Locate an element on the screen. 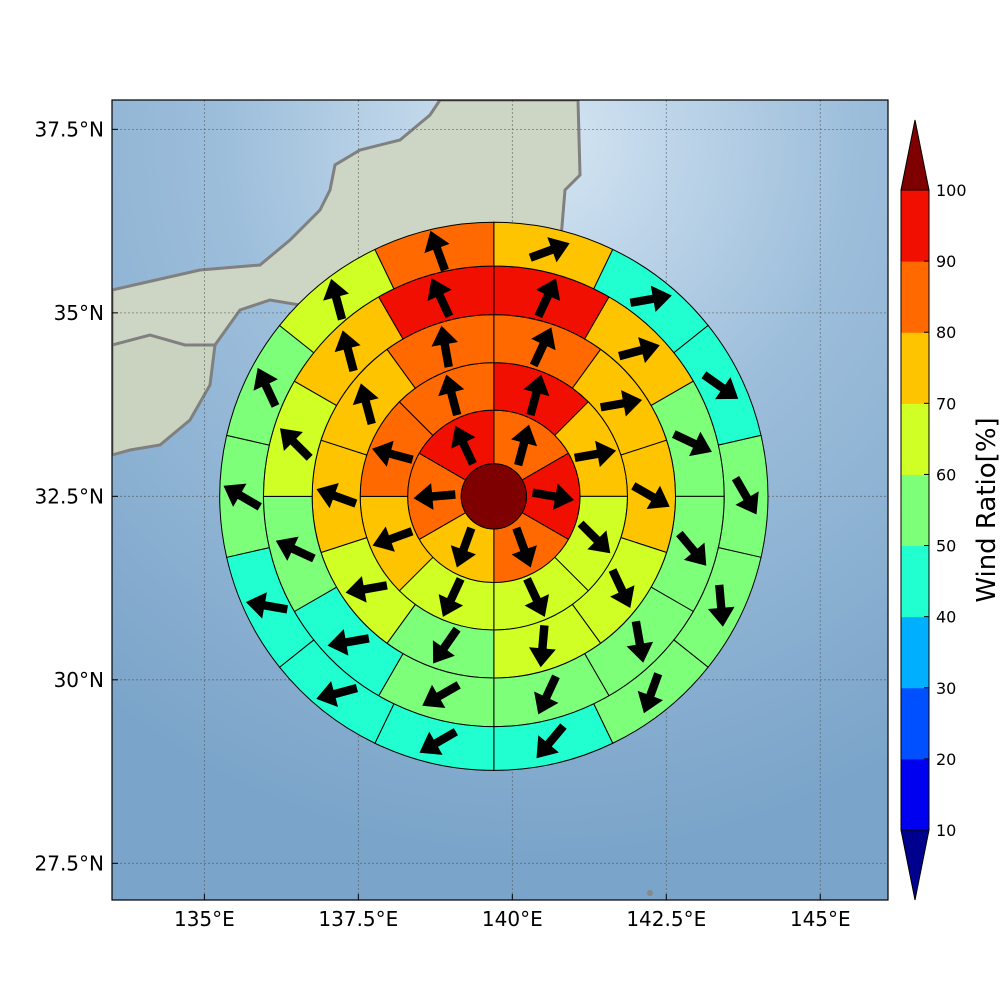 This screenshot has height=1000, width=1000. x-tick-label: 140°E is located at coordinates (512, 919).